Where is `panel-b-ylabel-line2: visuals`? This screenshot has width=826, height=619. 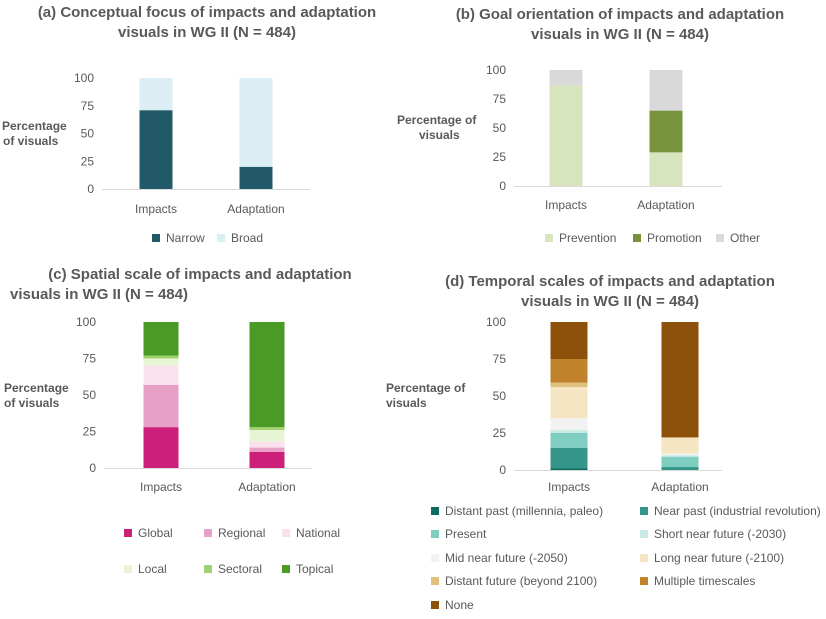 panel-b-ylabel-line2: visuals is located at coordinates (439, 135).